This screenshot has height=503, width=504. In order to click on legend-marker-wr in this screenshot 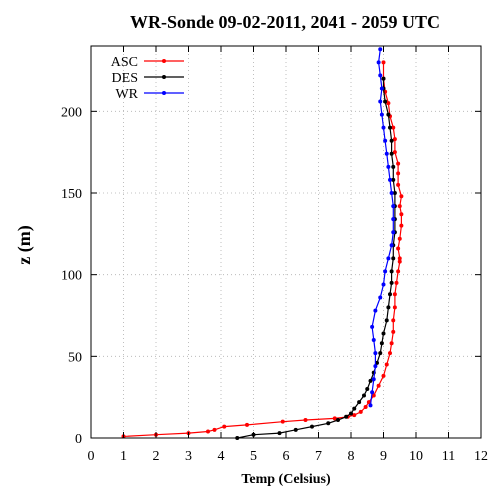, I will do `click(164, 93)`.